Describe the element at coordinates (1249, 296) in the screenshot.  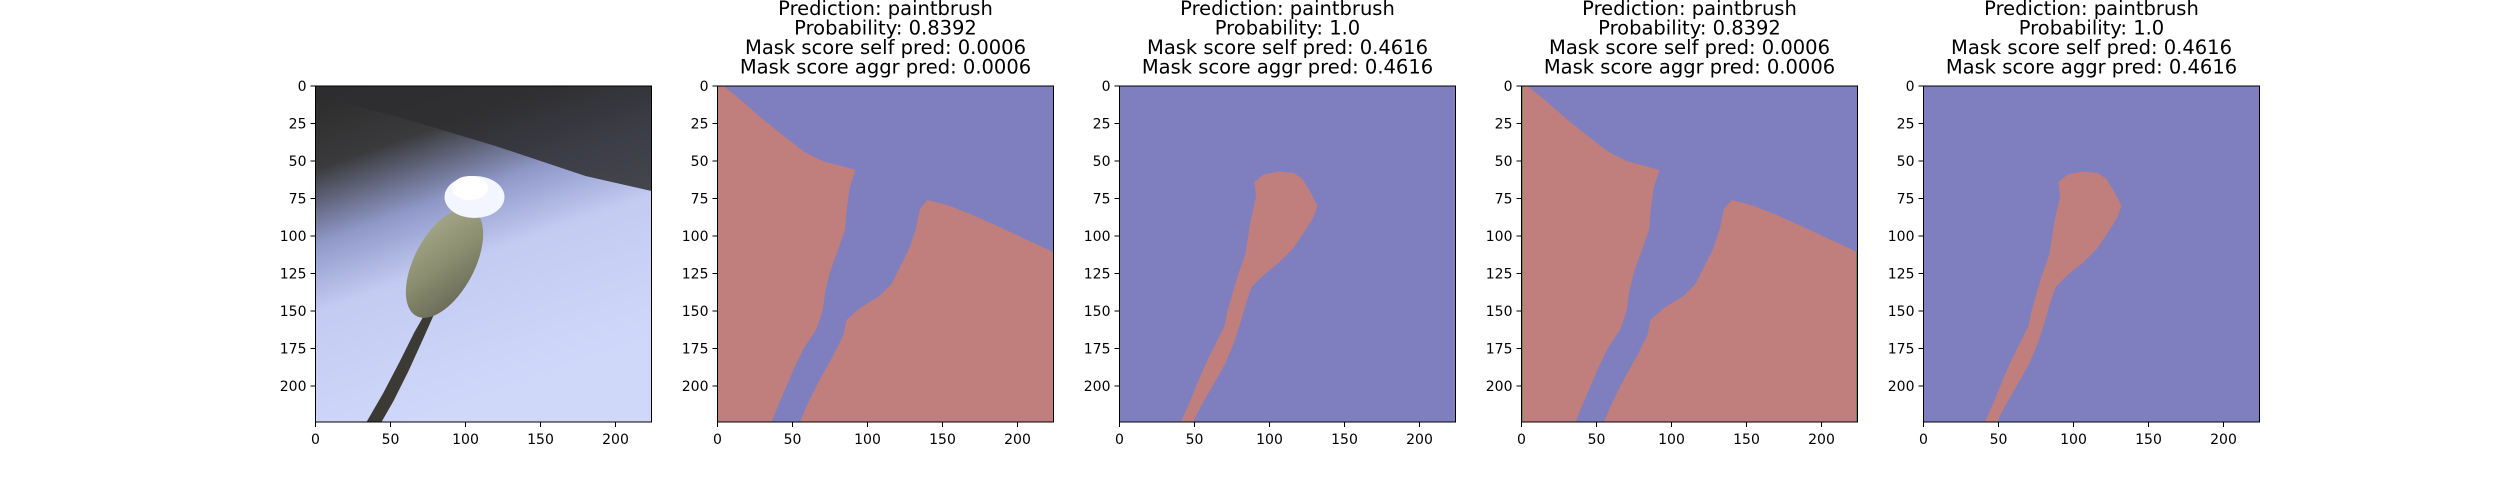
I see `mask-region-catkin` at that location.